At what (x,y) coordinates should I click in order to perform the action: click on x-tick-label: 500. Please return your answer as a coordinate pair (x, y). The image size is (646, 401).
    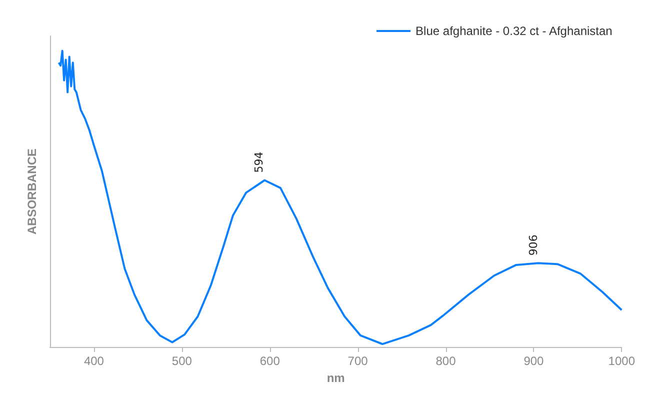
    Looking at the image, I should click on (182, 361).